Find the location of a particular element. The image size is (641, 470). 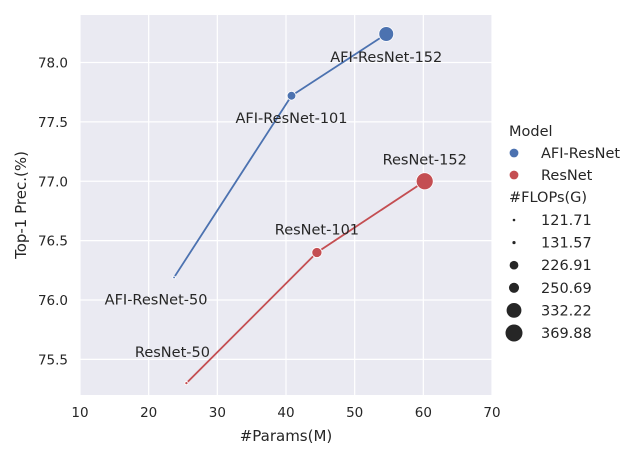

legend-size-title: #FLOPs(G) is located at coordinates (548, 198).